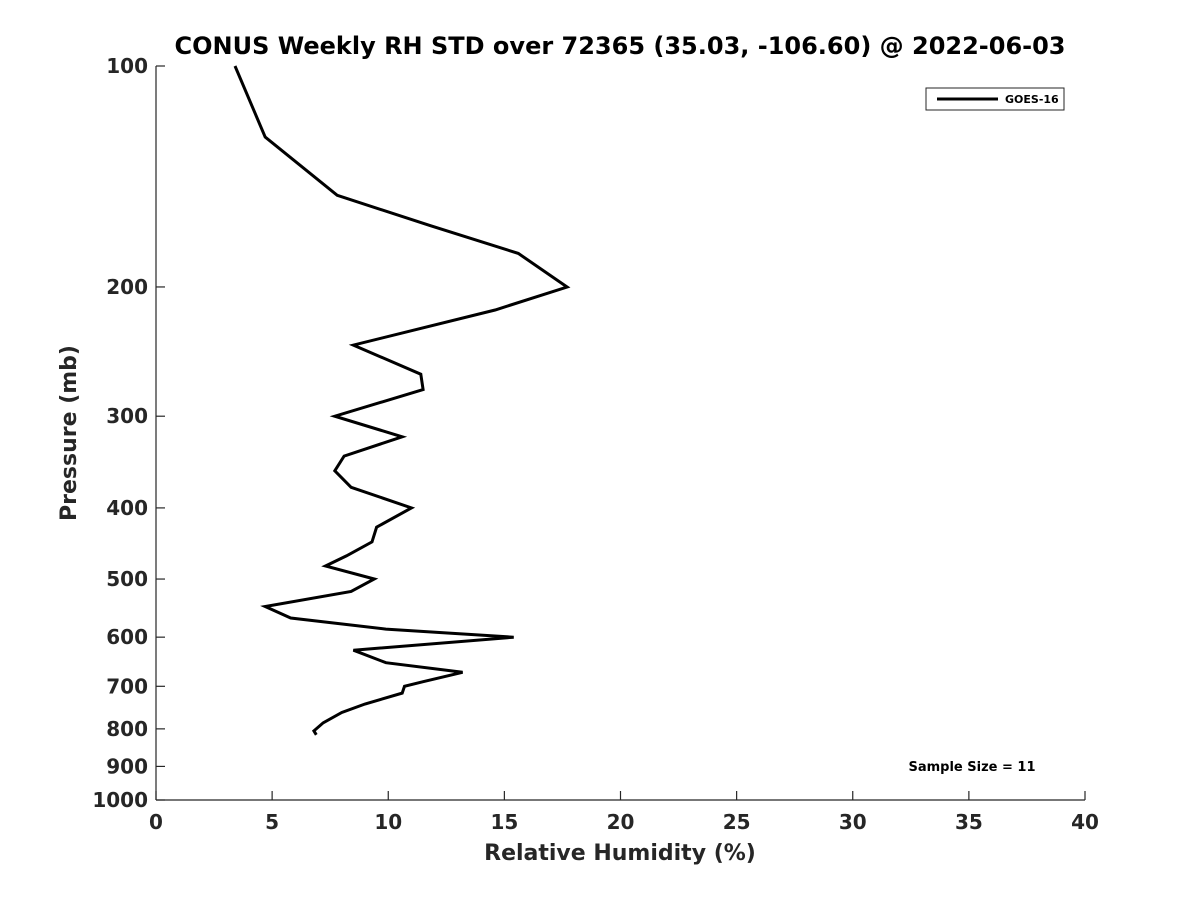  I want to click on y-tick-label: 400, so click(127, 508).